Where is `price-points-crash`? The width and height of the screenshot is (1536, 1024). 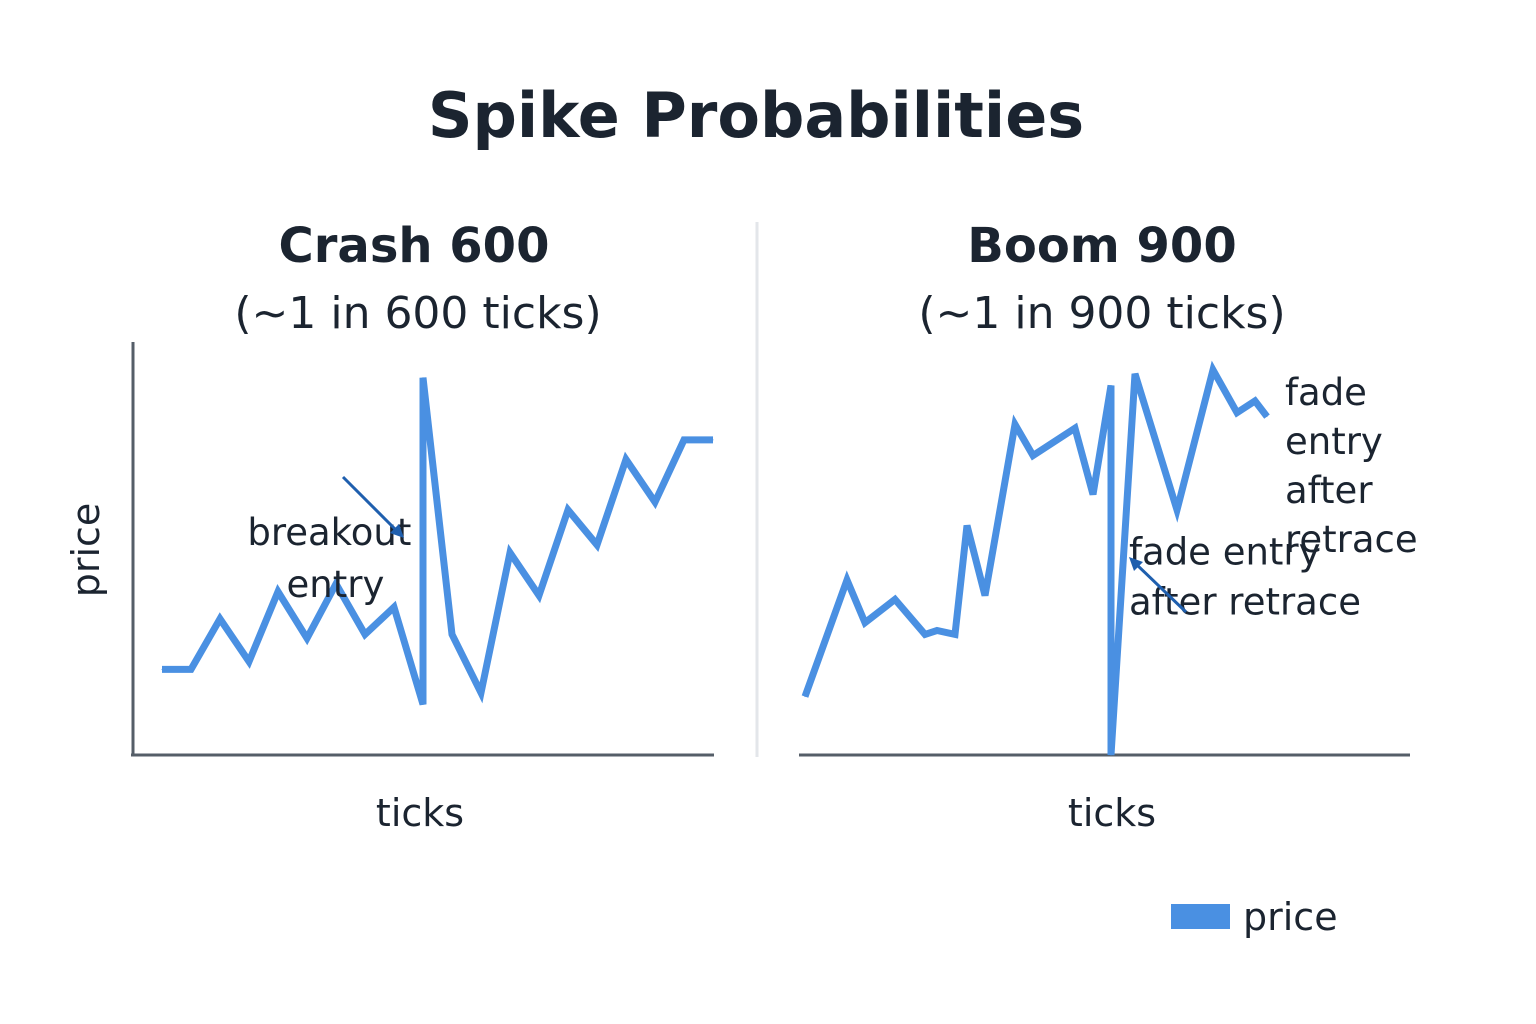
price-points-crash is located at coordinates (437, 541).